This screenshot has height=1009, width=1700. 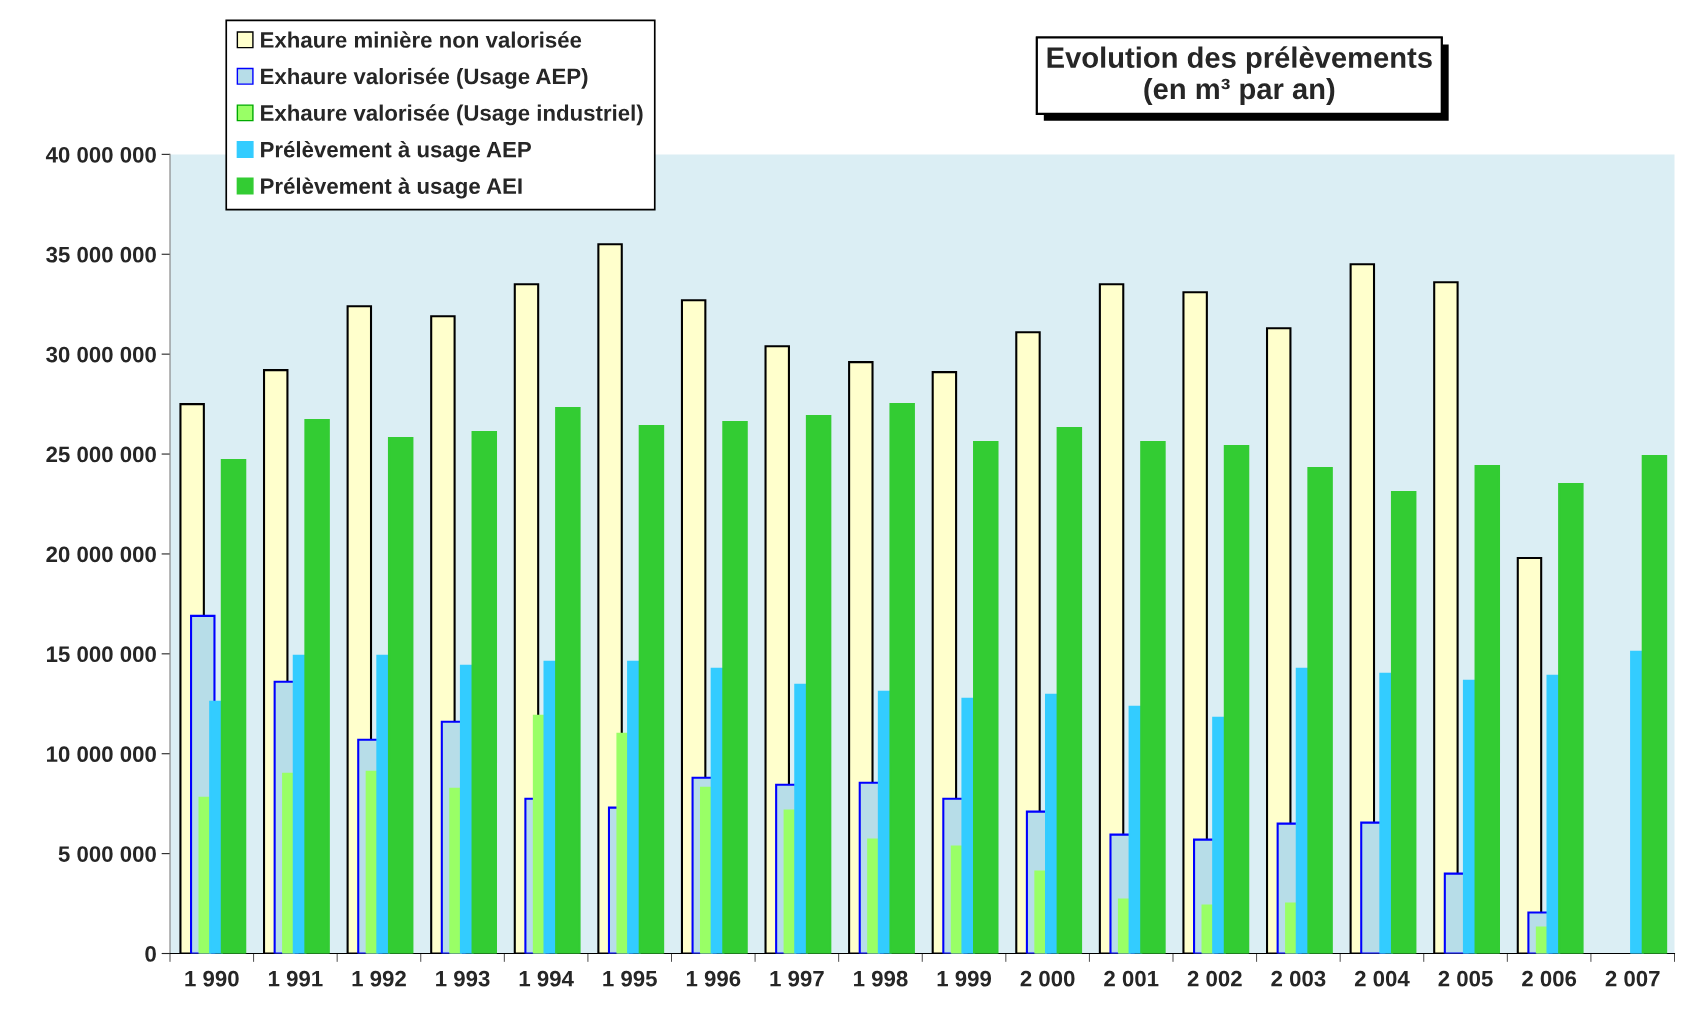 I want to click on x-tick-label: 2 004, so click(x=1382, y=978).